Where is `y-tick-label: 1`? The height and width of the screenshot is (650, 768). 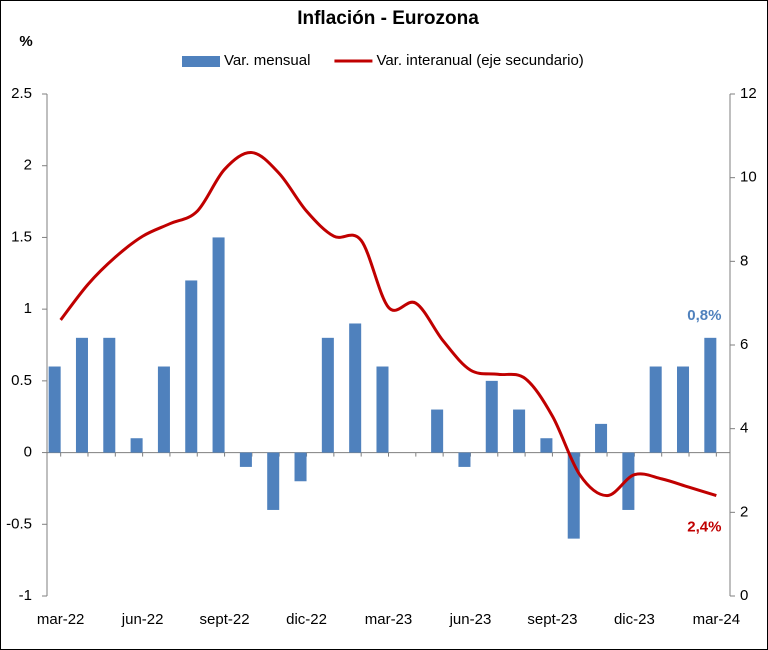
y-tick-label: 1 is located at coordinates (28, 308).